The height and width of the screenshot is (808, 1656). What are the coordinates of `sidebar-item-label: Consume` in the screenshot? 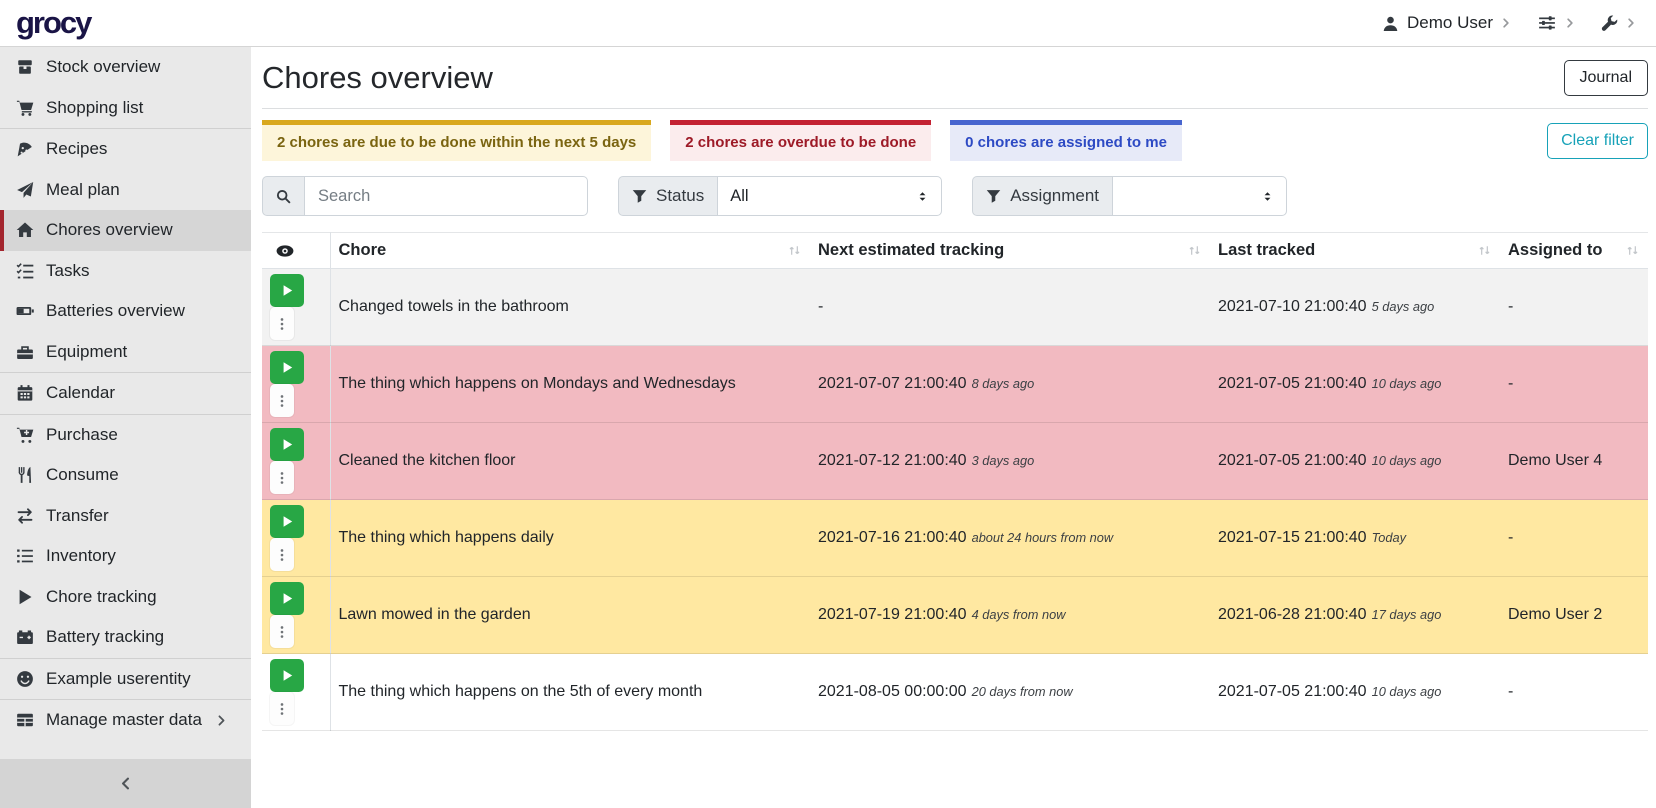 It's located at (82, 475).